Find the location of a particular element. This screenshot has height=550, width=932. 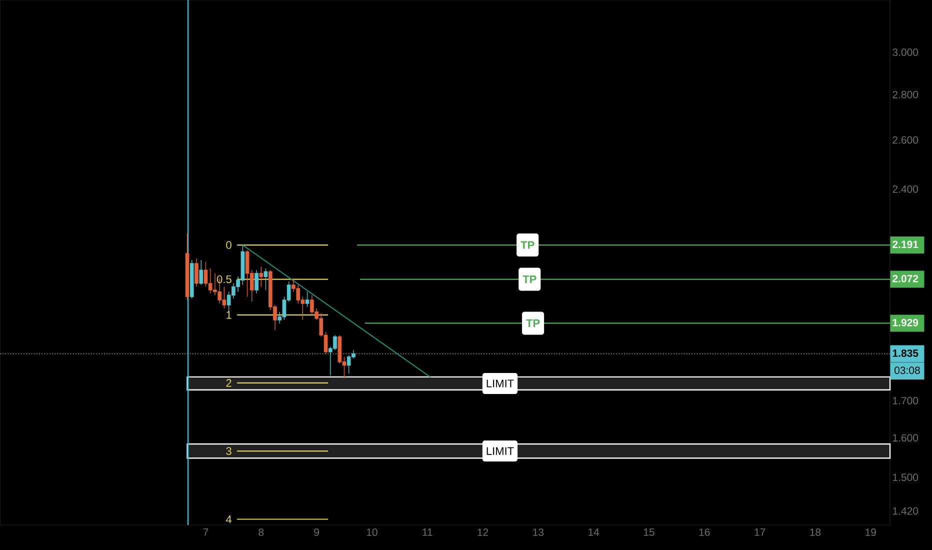

y-tick-label: 2.800 is located at coordinates (905, 94).